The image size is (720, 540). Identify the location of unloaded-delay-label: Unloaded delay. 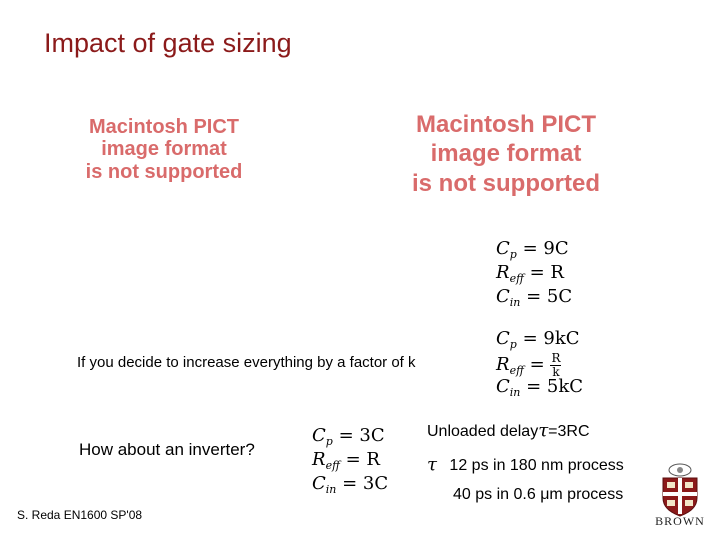
(483, 431).